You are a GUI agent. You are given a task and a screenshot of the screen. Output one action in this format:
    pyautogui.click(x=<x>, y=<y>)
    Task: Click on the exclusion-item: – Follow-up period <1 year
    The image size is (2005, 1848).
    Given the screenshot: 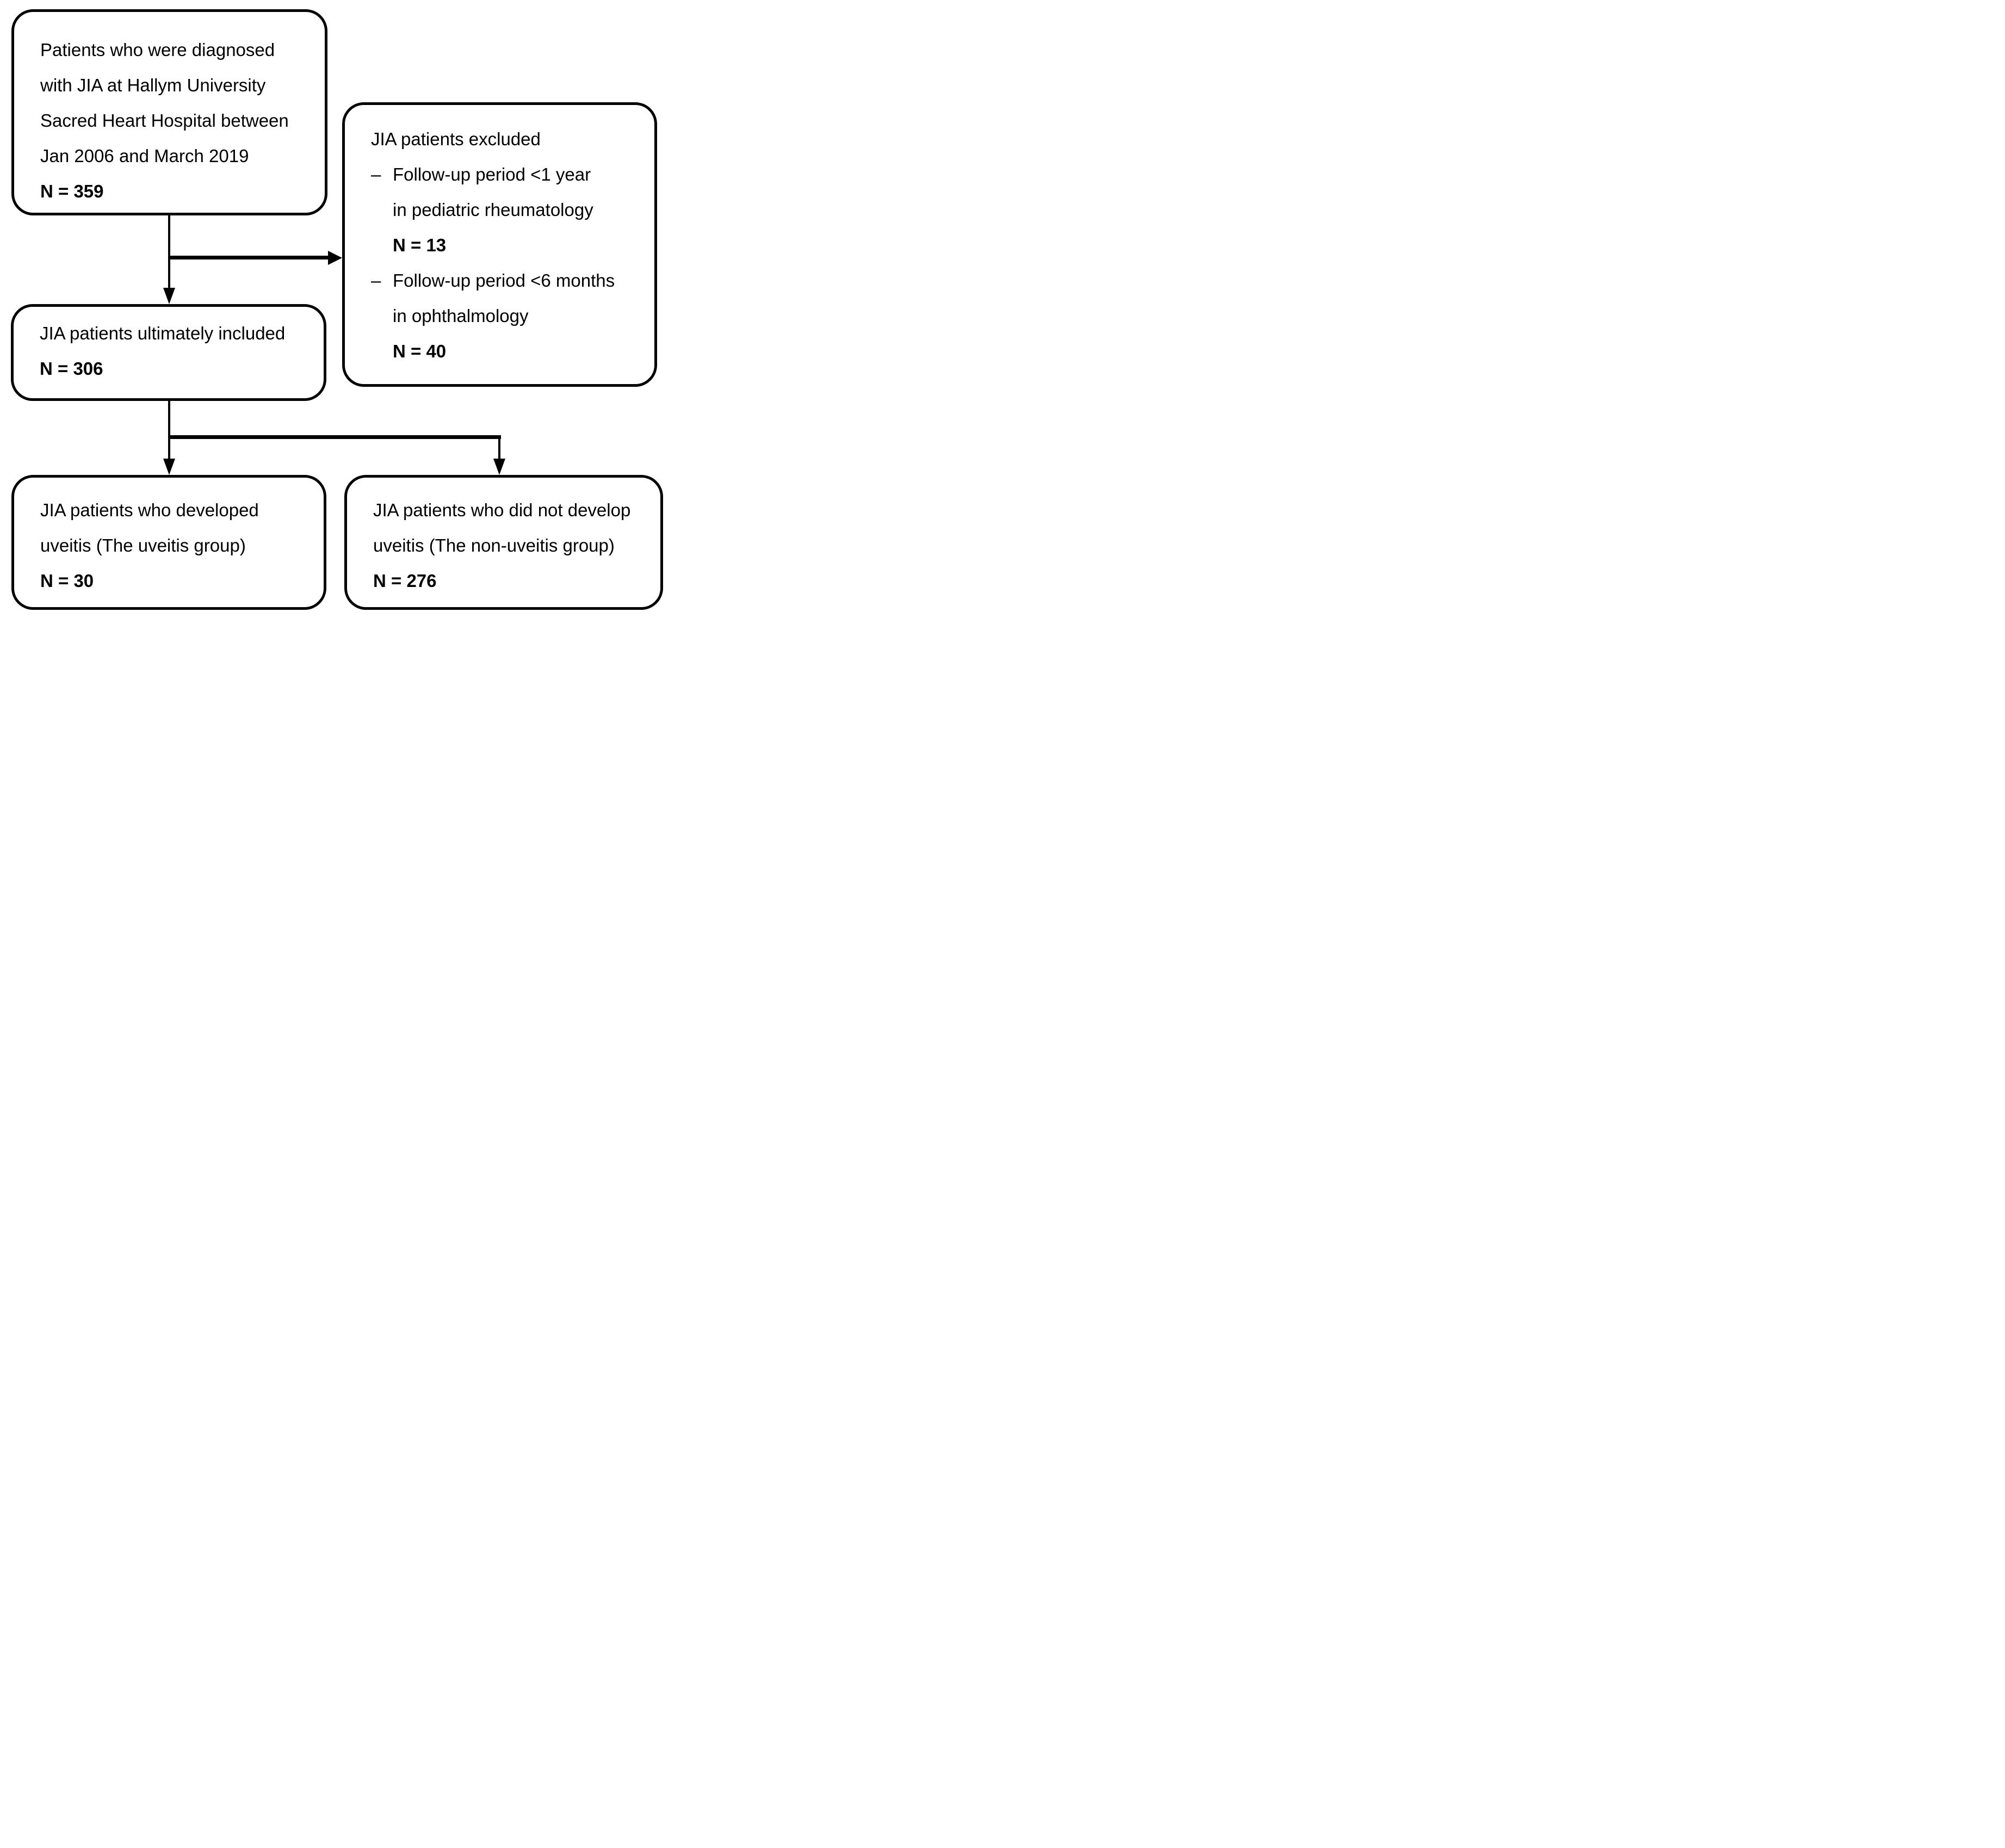 What is the action you would take?
    pyautogui.click(x=509, y=174)
    